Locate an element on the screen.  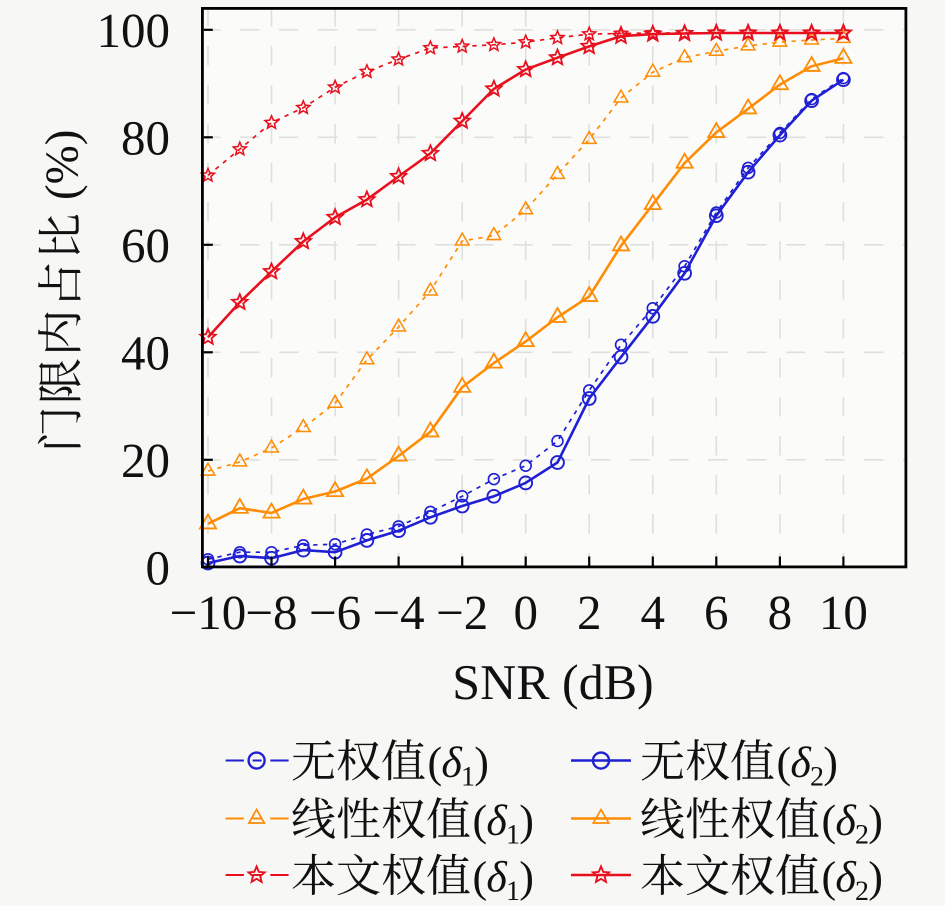
svg-text: 6 is located at coordinates (716, 612).